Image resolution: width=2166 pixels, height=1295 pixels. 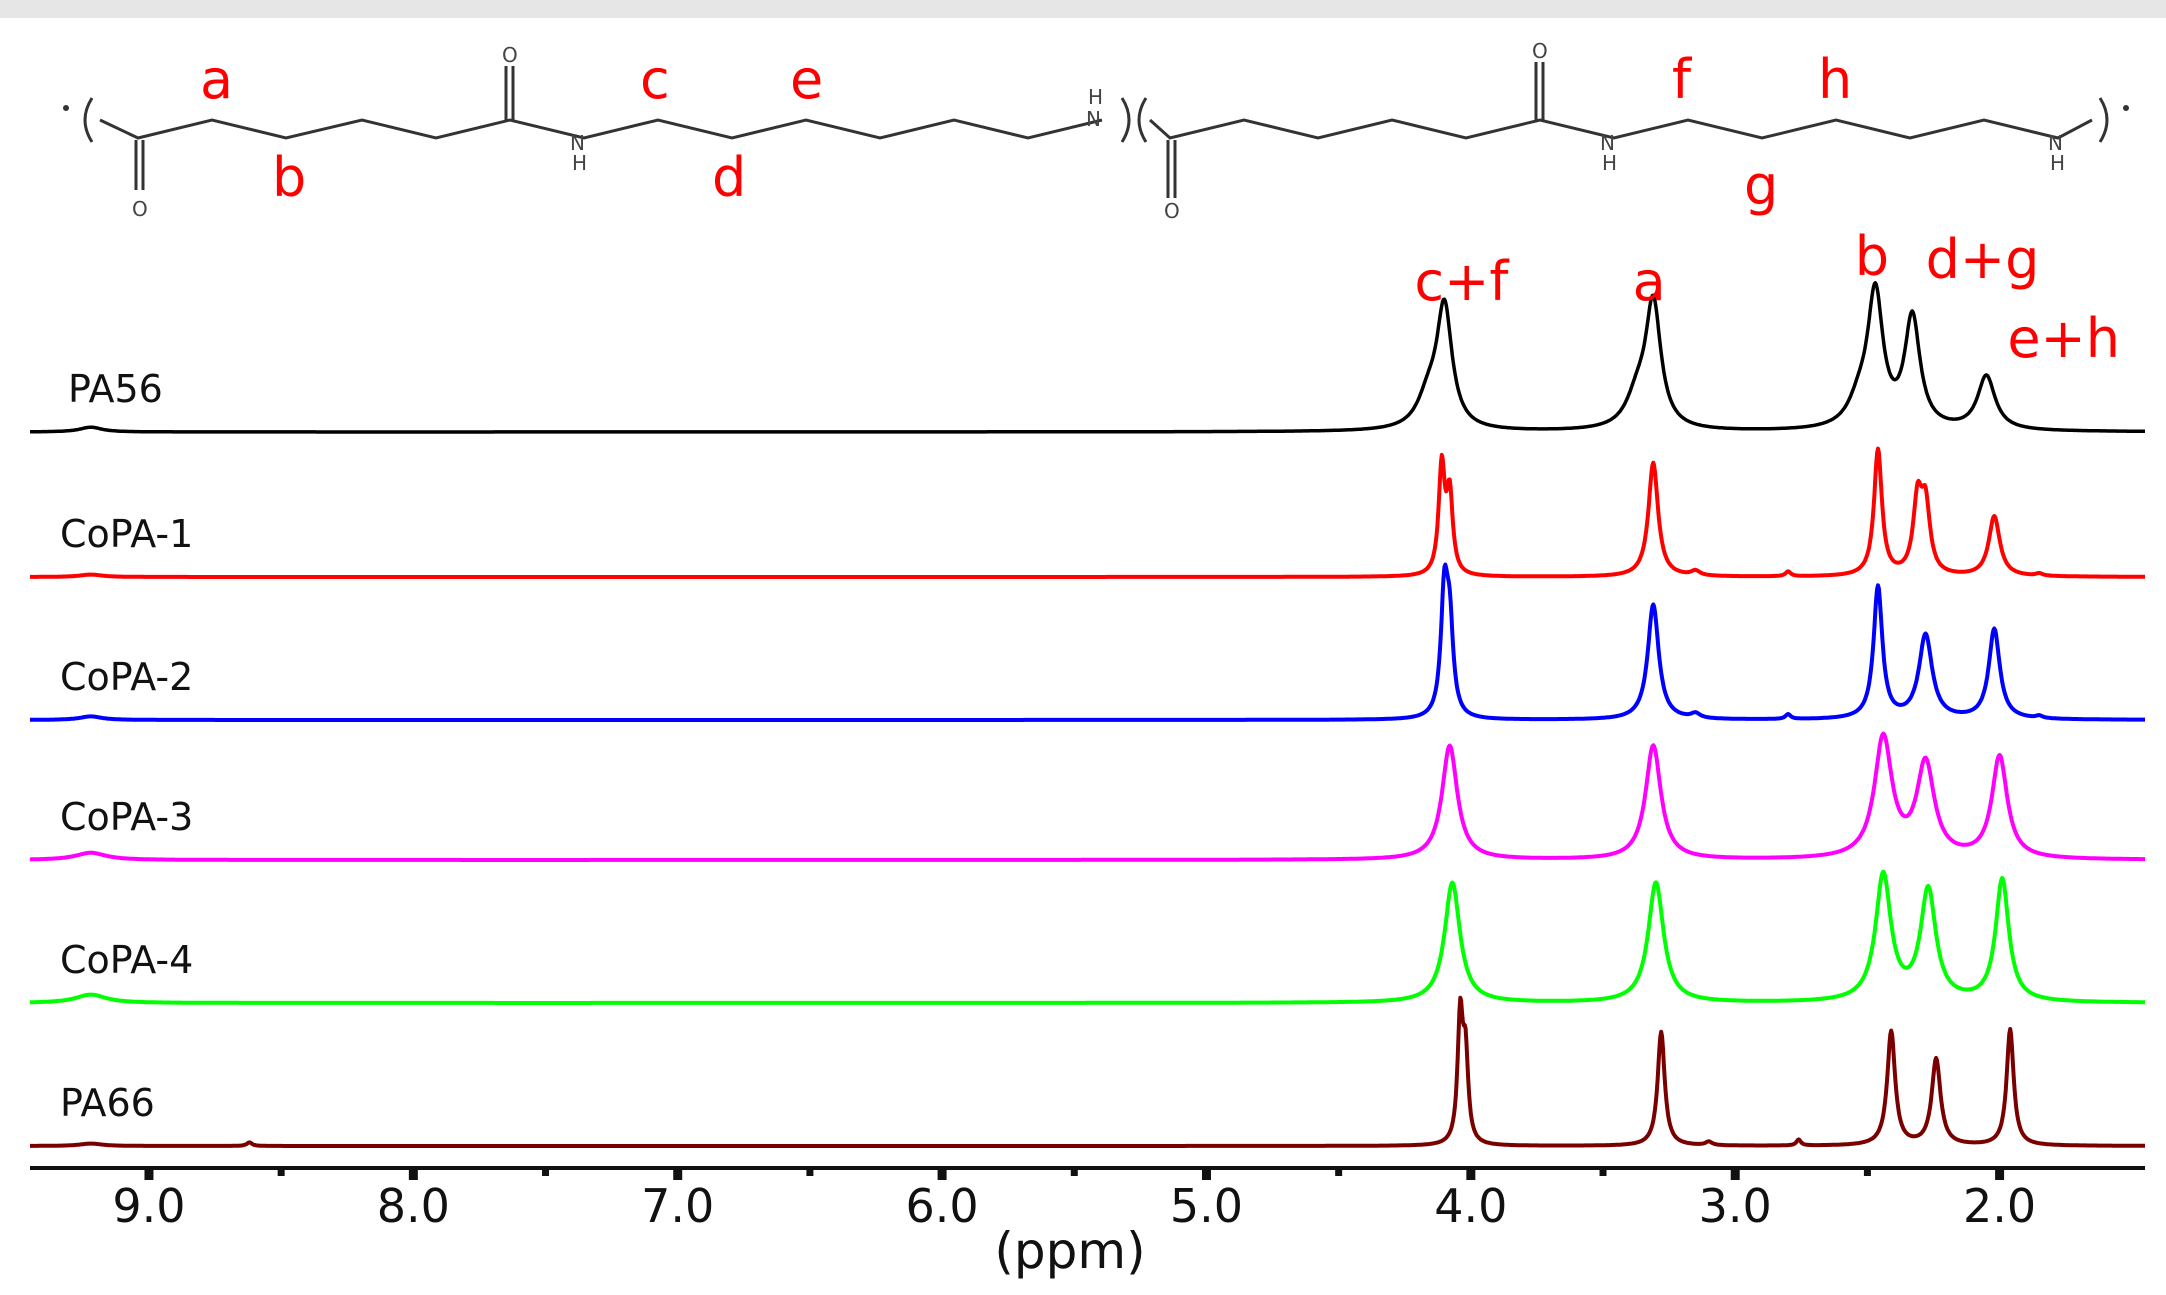 I want to click on peak-label-c-f: c+f, so click(x=1462, y=281).